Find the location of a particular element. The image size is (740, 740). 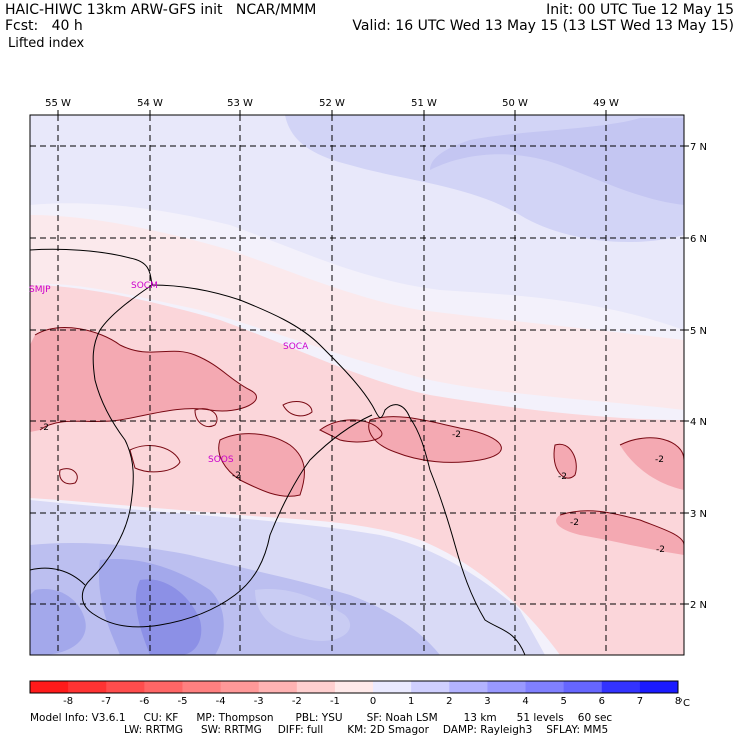

lon-label-55w: 55 W is located at coordinates (58, 103).